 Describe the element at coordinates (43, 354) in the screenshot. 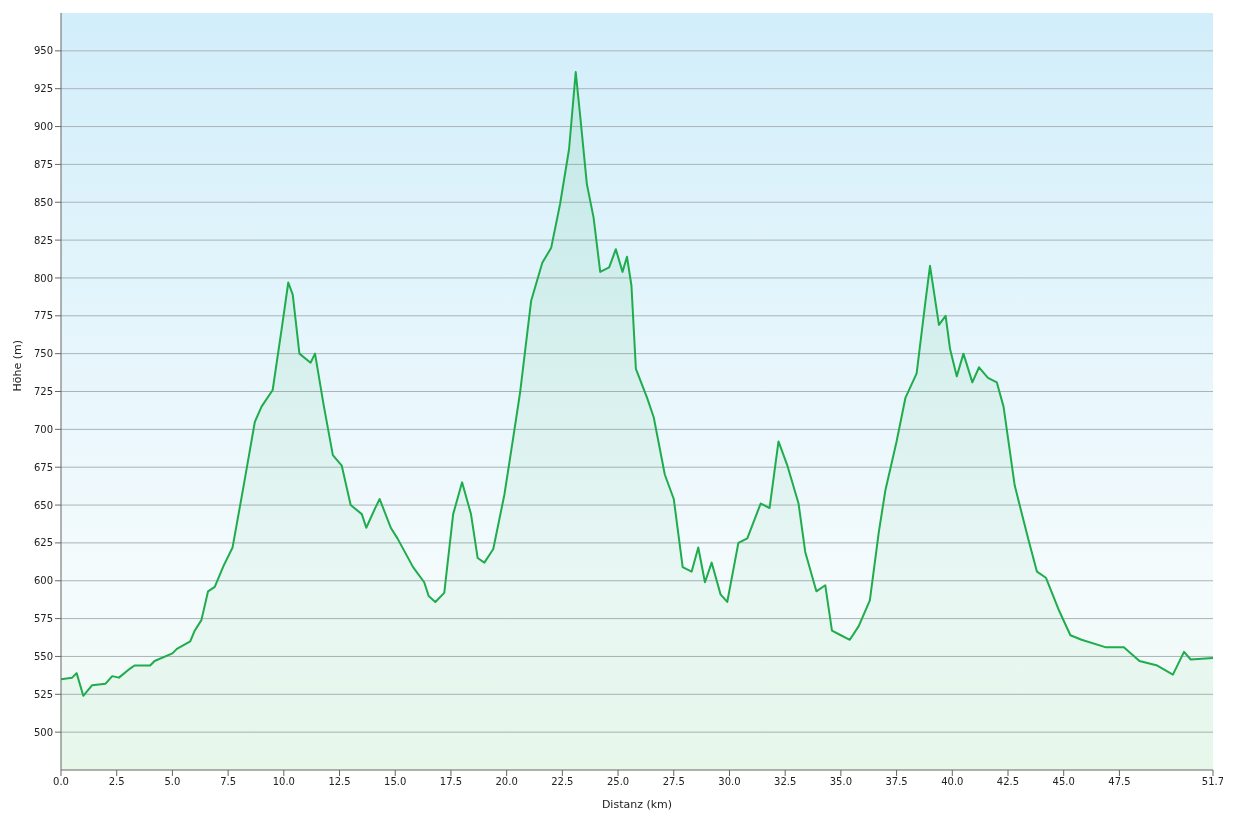

I see `y-tick-label: 750` at that location.